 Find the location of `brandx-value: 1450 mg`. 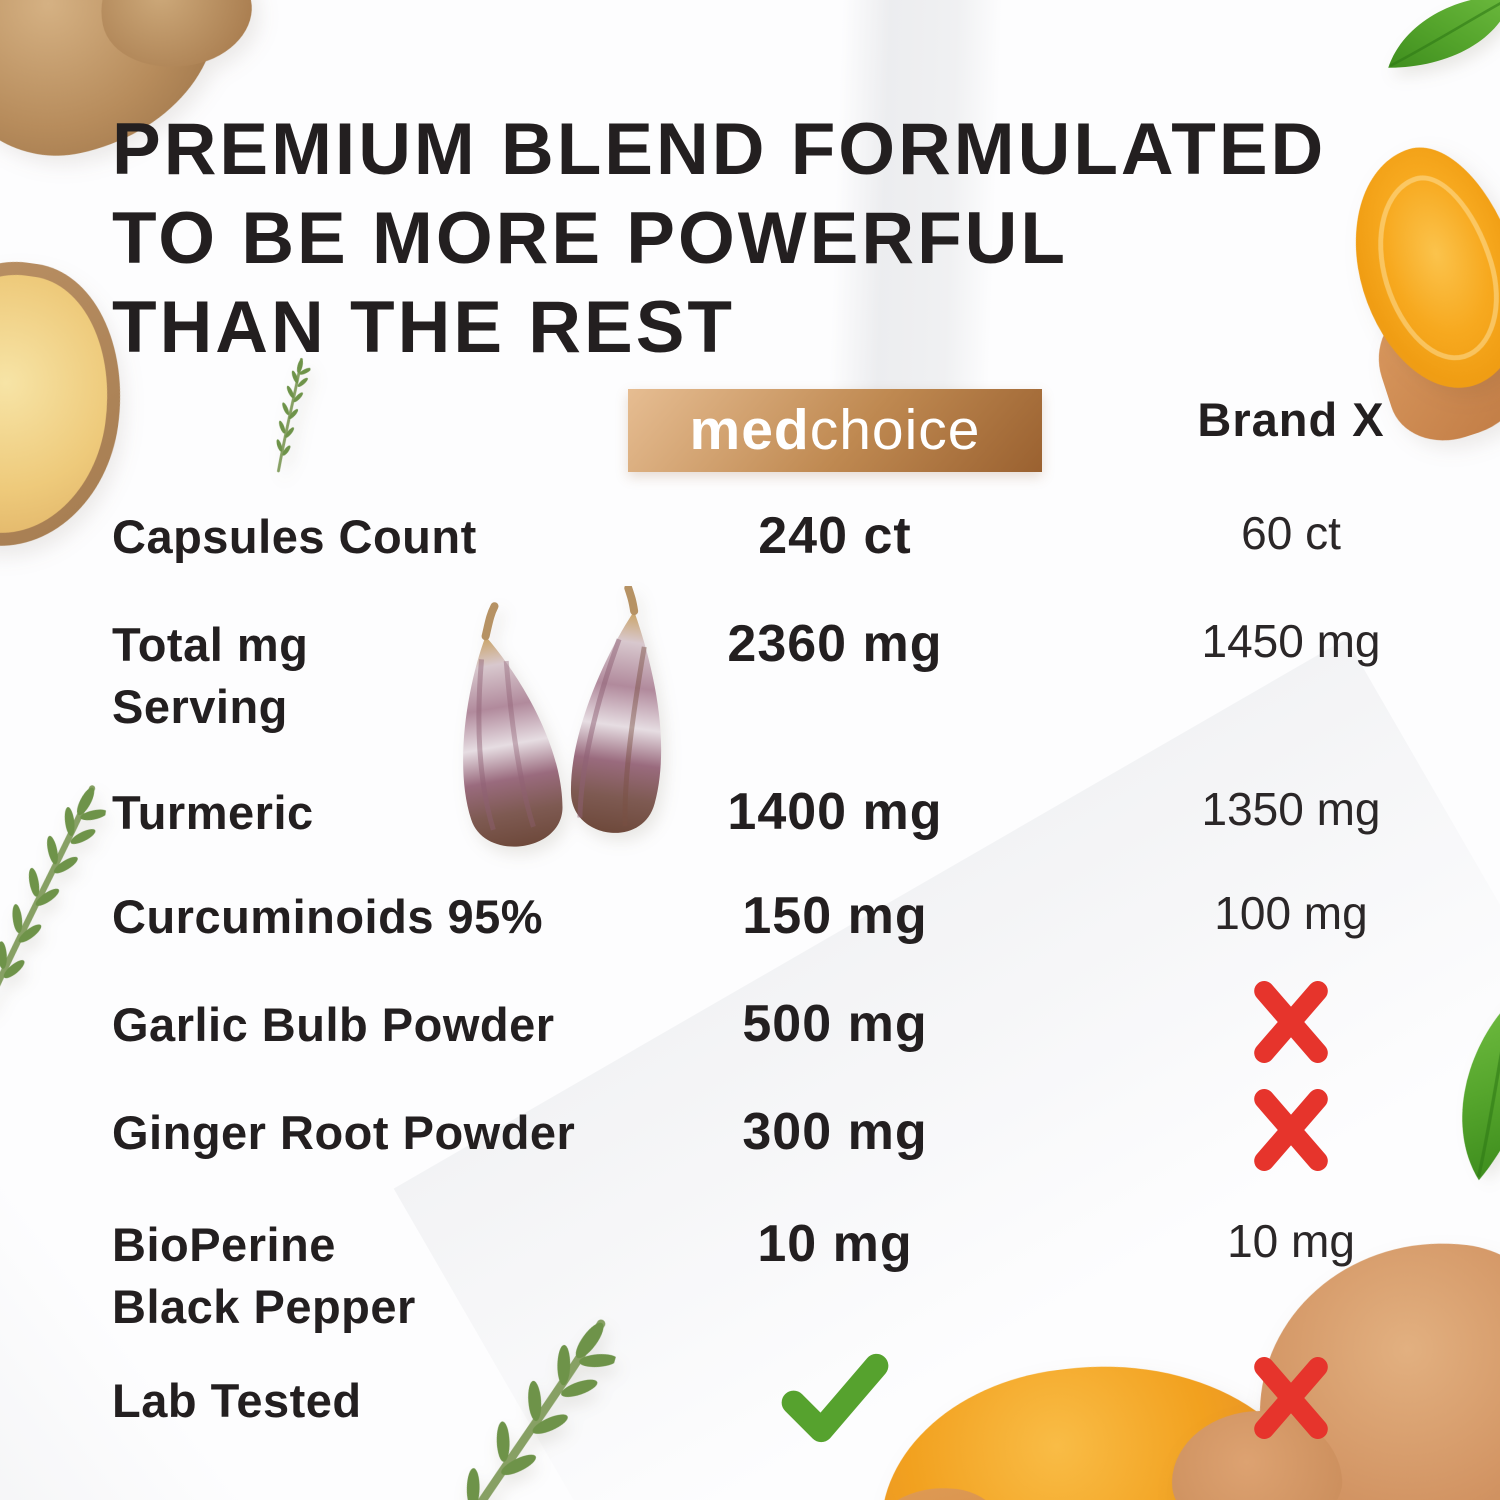

brandx-value: 1450 mg is located at coordinates (1291, 641).